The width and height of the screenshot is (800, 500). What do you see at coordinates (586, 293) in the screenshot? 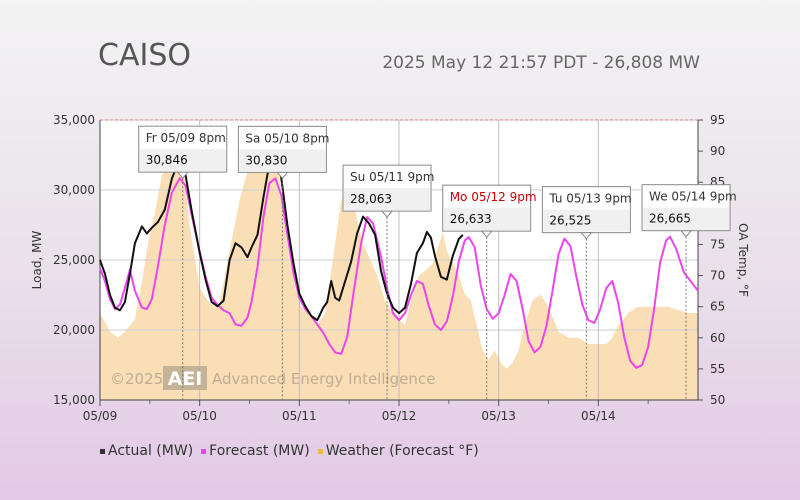
I see `peak-callout: Tu 05/13 9pm 26,525` at bounding box center [586, 293].